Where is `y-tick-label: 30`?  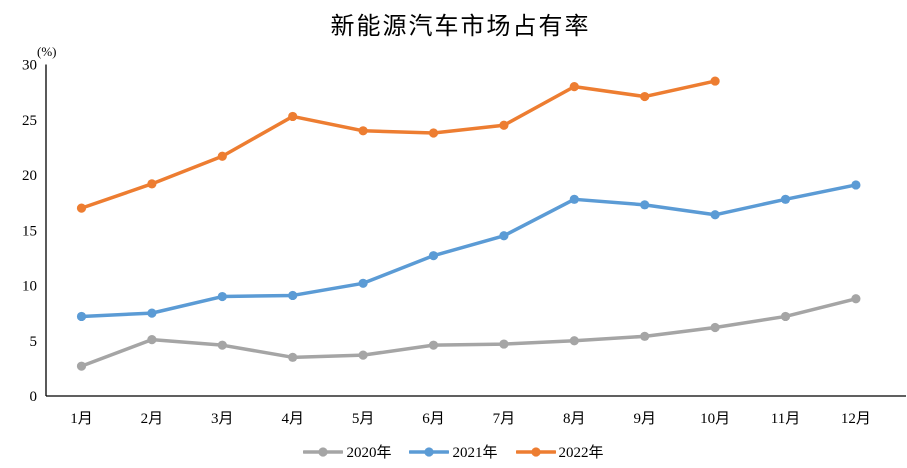 y-tick-label: 30 is located at coordinates (29, 66).